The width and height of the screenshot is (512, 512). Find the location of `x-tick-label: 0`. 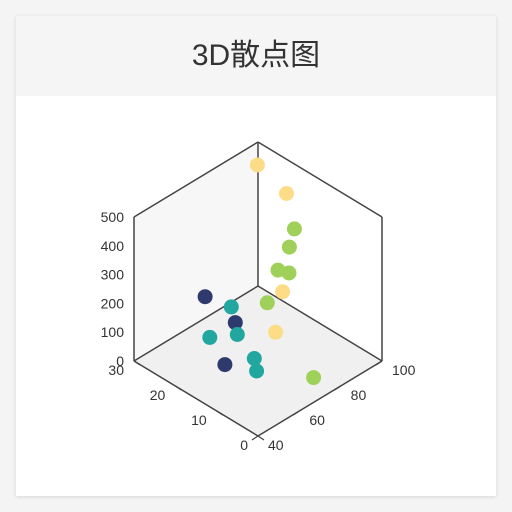

x-tick-label: 0 is located at coordinates (244, 445).